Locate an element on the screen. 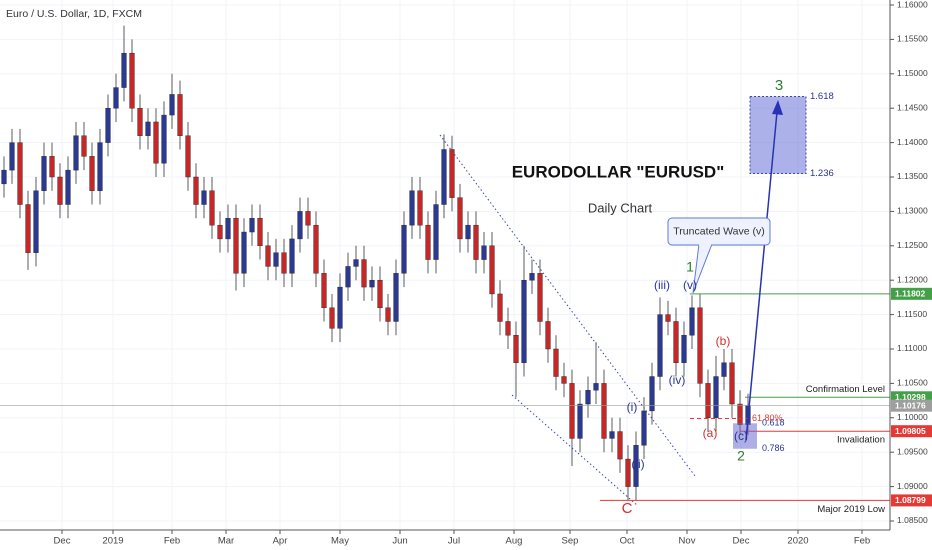 This screenshot has width=932, height=550. header: Euro / U.S. Dollar, 1D, FXCM is located at coordinates (74, 14).